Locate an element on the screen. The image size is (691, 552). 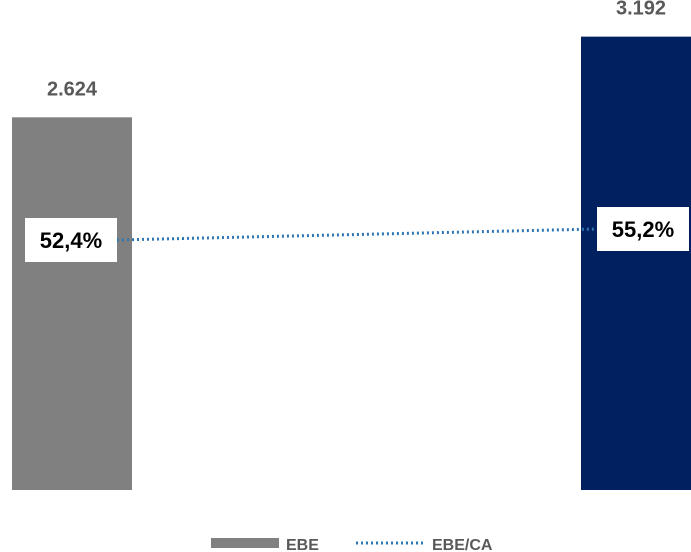
ratio-line-group is located at coordinates (357, 234).